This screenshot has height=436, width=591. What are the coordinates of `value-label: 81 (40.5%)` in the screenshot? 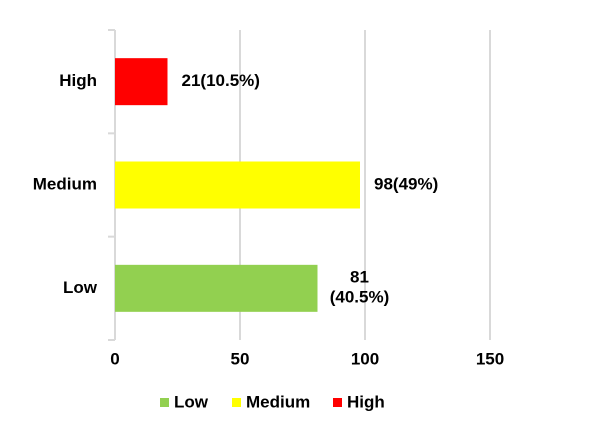 It's located at (360, 287).